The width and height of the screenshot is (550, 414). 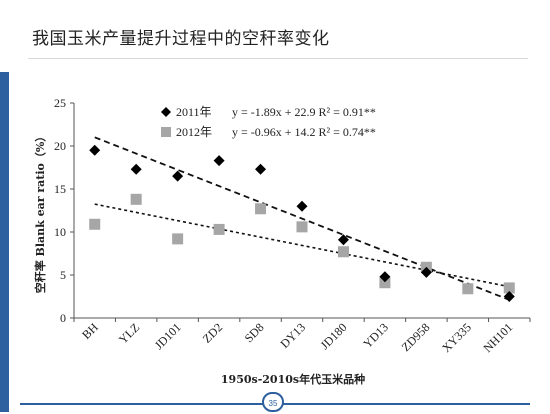 I want to click on legend-marker-2012, so click(x=166, y=132).